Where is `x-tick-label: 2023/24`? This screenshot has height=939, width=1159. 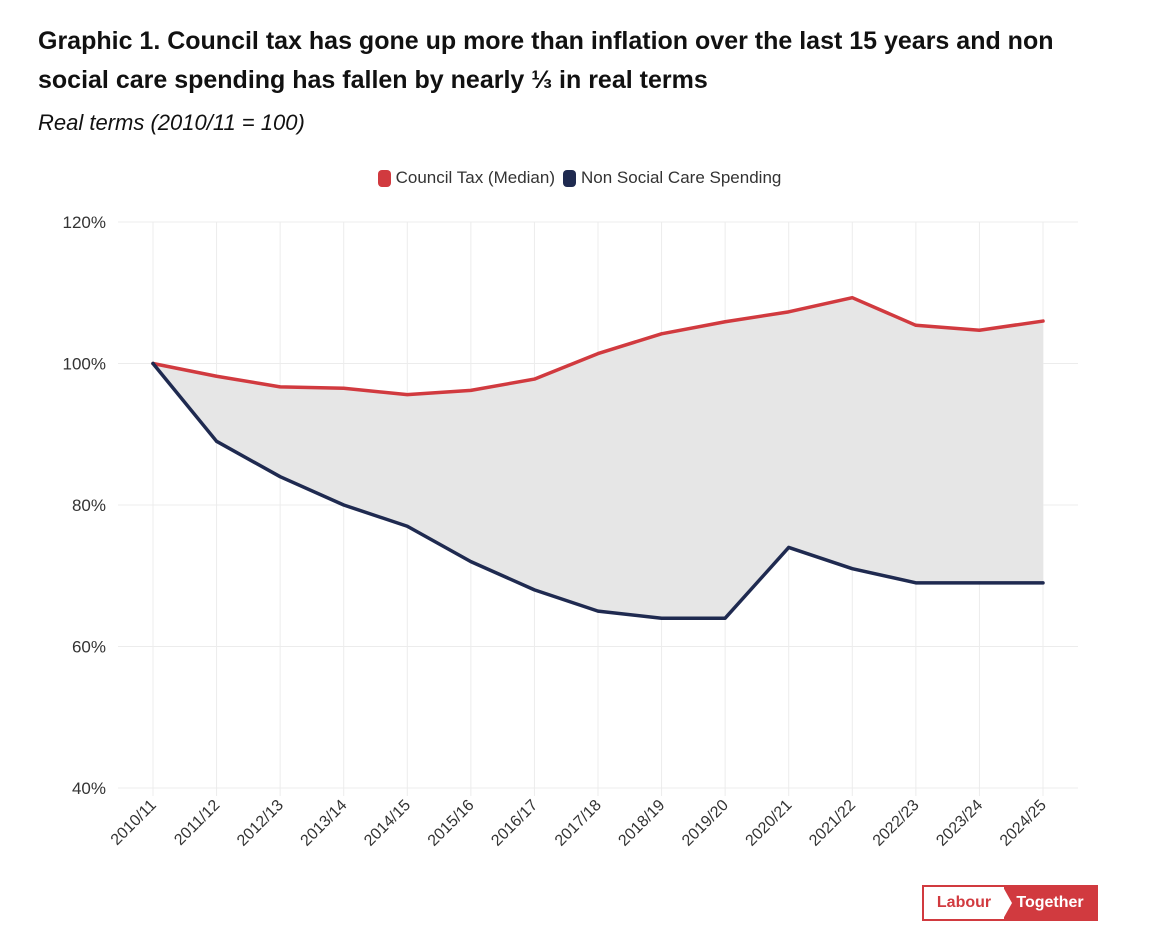
x-tick-label: 2023/24 is located at coordinates (959, 823).